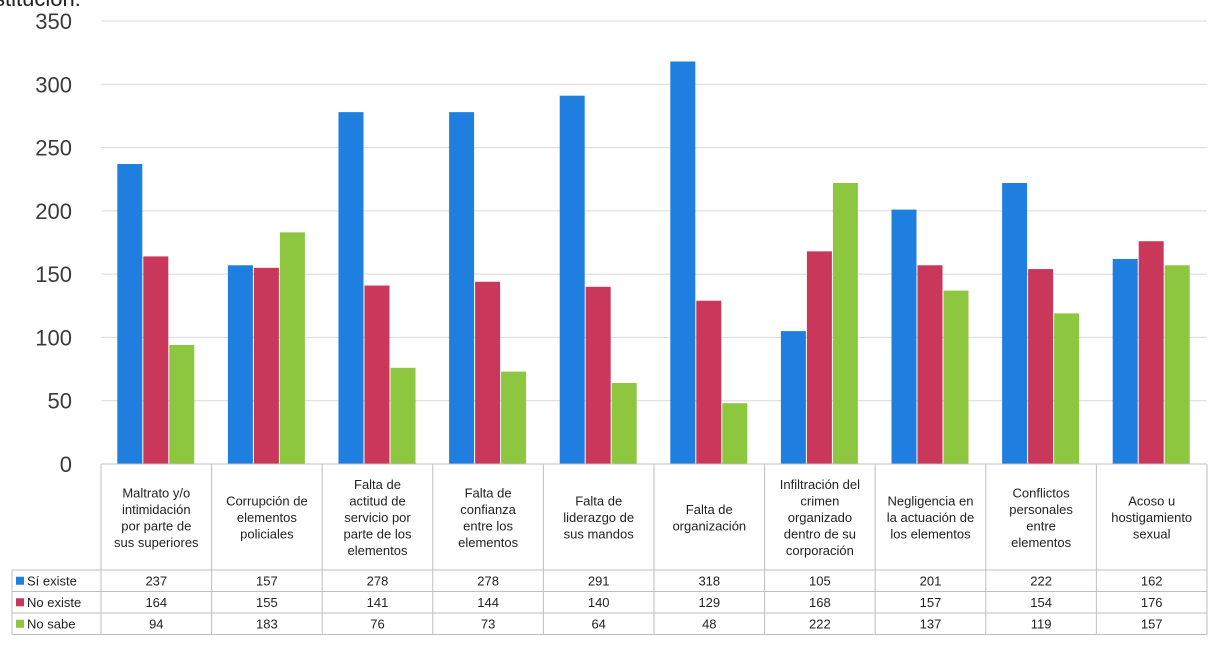 This screenshot has width=1209, height=648. I want to click on category-label-line: organización, so click(709, 525).